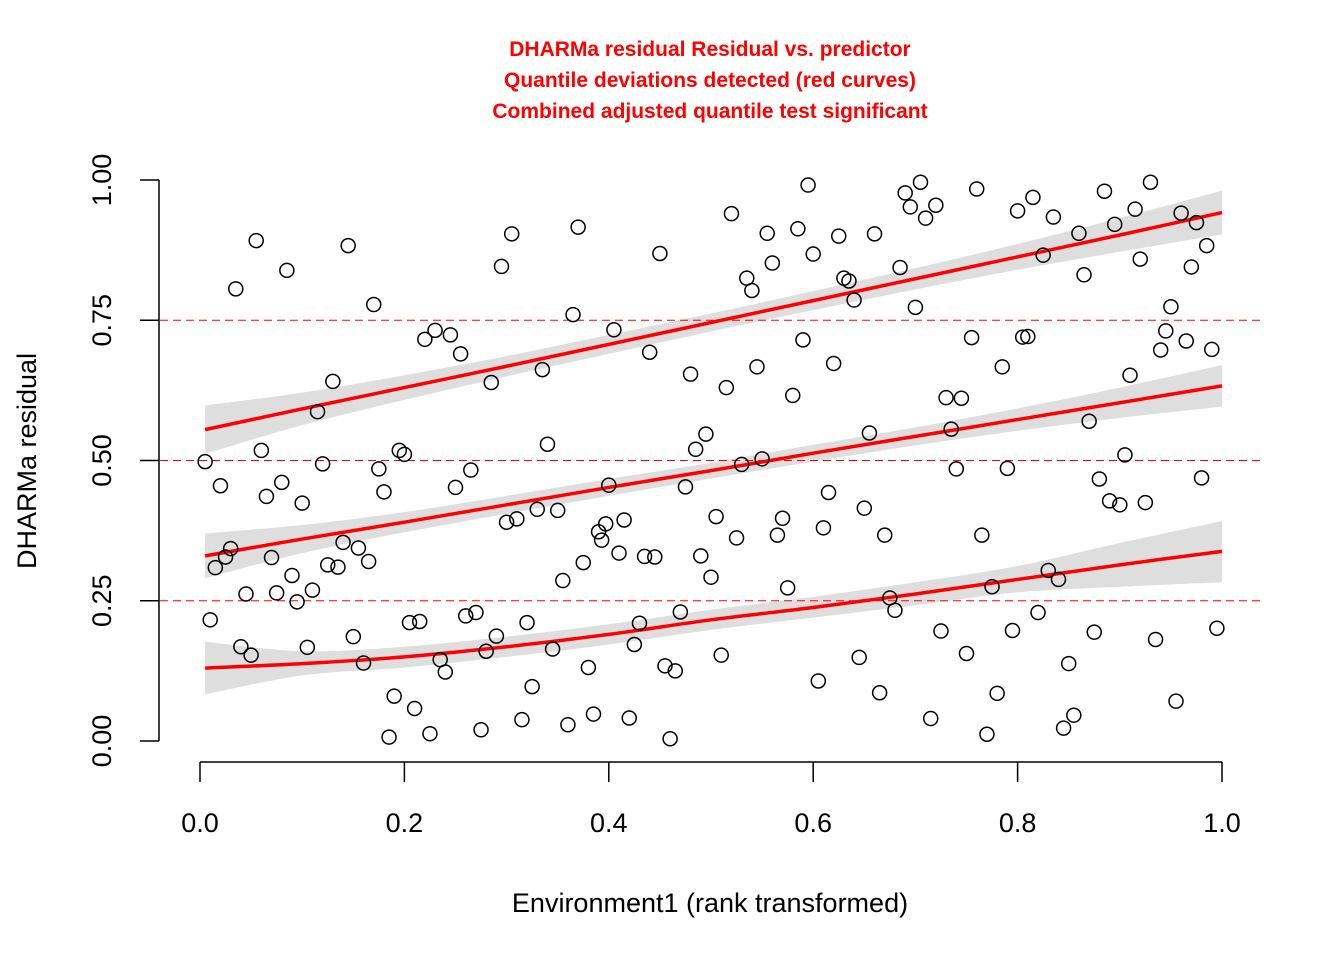 This screenshot has height=960, width=1344. Describe the element at coordinates (102, 600) in the screenshot. I see `y-tick-label: 0.25` at that location.